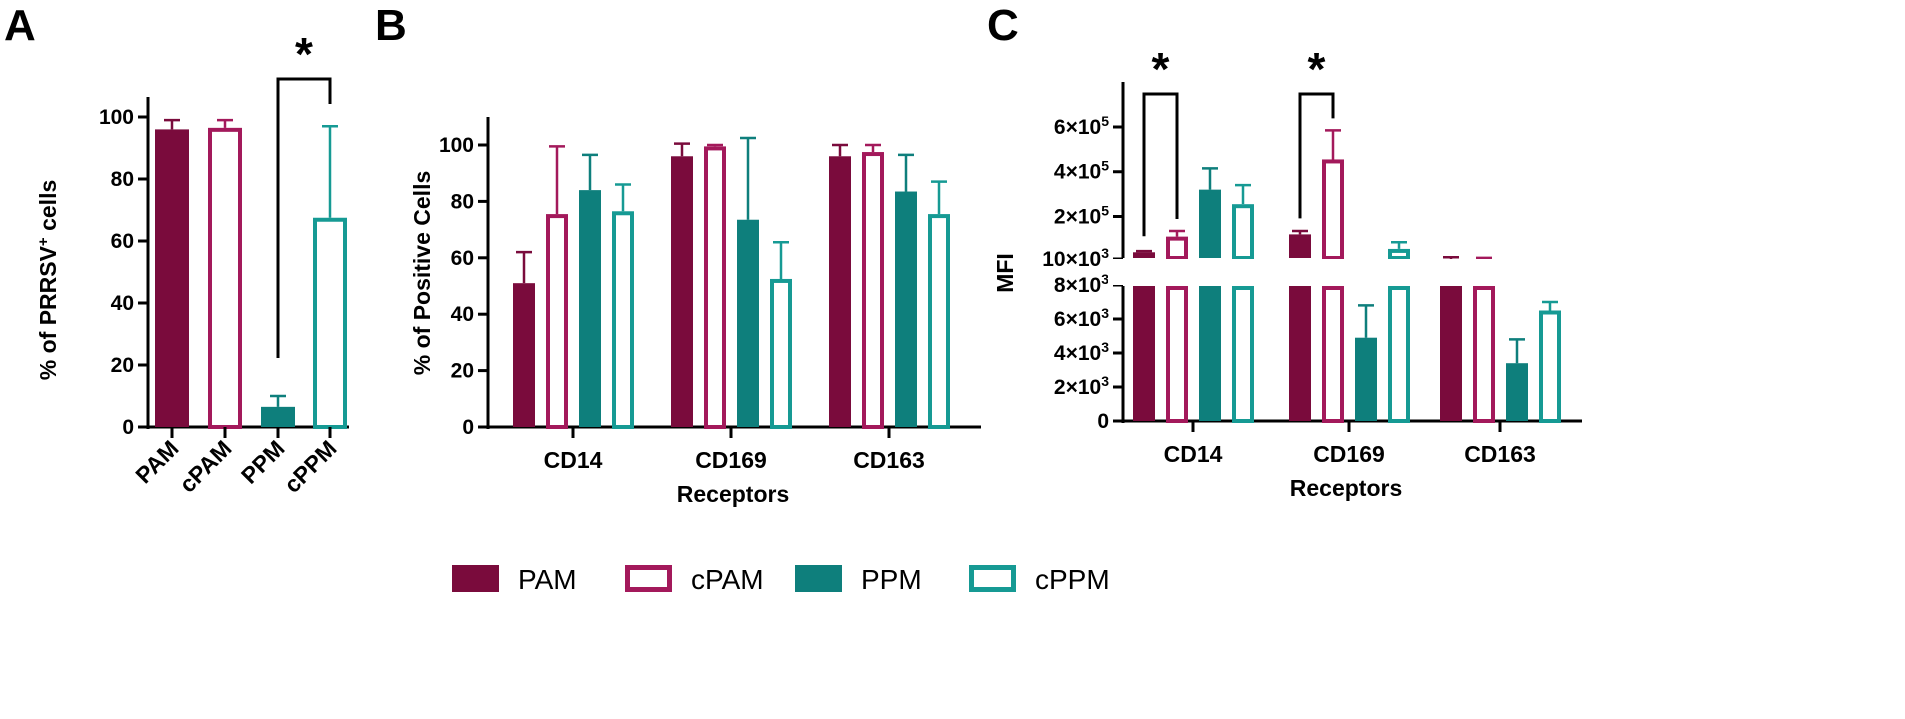  Describe the element at coordinates (422, 273) in the screenshot. I see `panel-b-ylabel: % of Positive Cells` at that location.